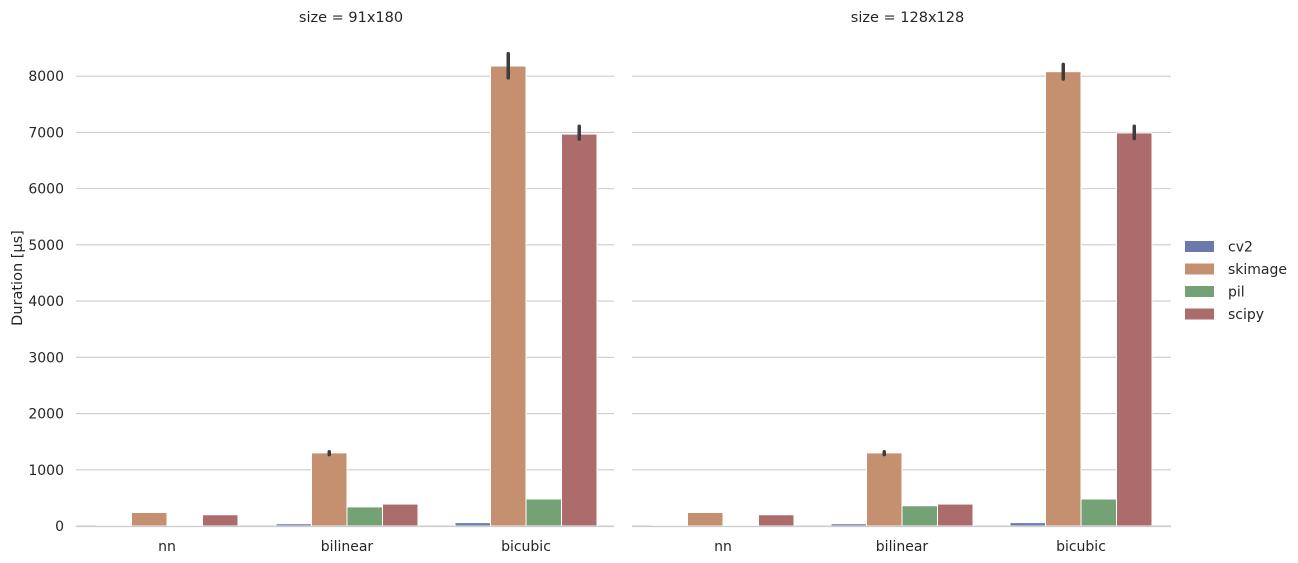  What do you see at coordinates (46, 246) in the screenshot?
I see `y-tick-label-5: 5000` at bounding box center [46, 246].